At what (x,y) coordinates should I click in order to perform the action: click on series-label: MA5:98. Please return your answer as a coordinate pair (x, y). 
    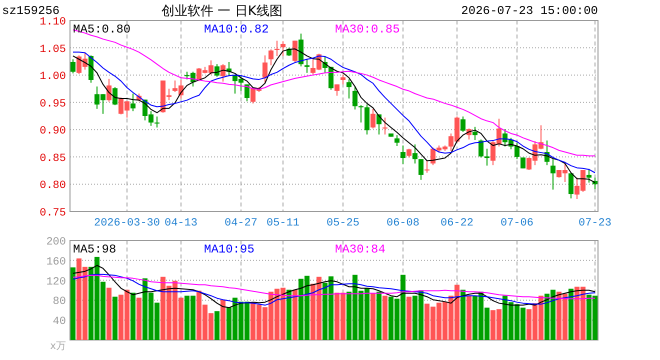
    Looking at the image, I should click on (94, 249).